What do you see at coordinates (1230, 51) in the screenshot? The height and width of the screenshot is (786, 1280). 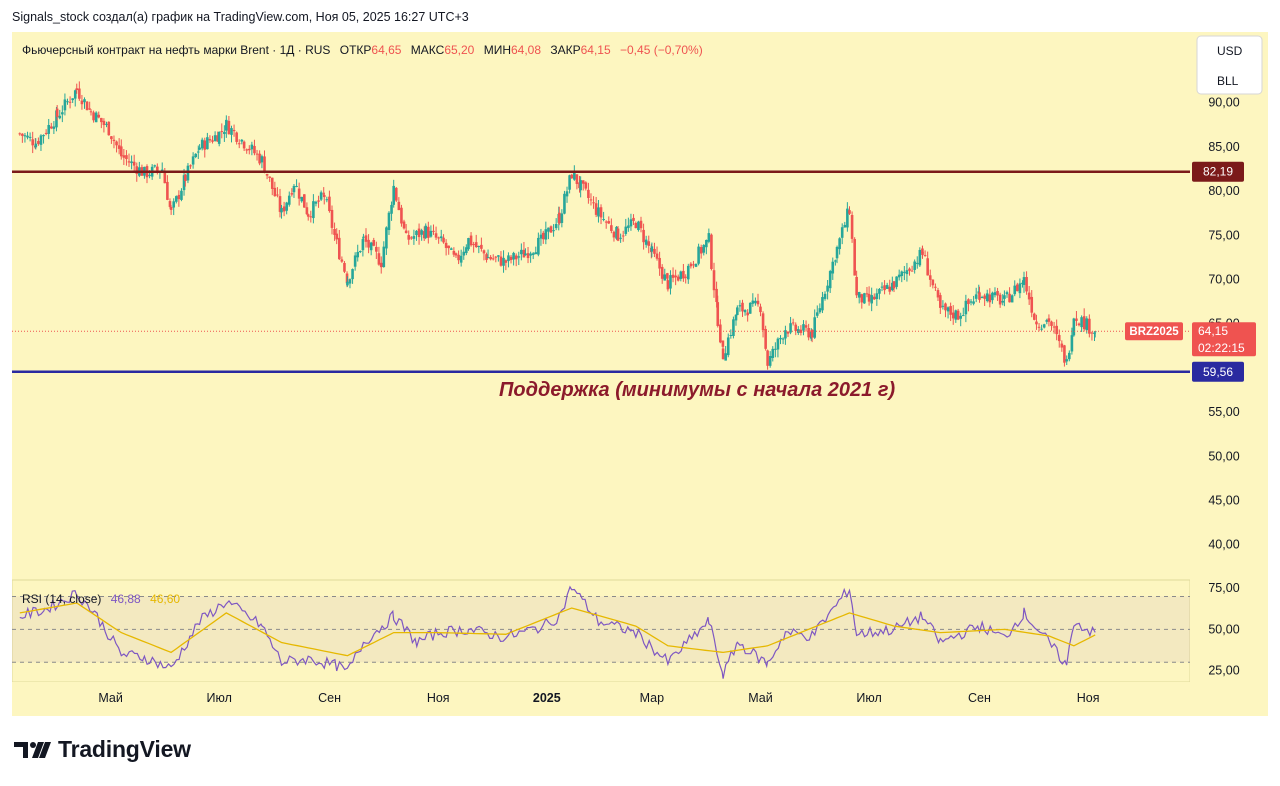 I see `currency-usd: USD` at bounding box center [1230, 51].